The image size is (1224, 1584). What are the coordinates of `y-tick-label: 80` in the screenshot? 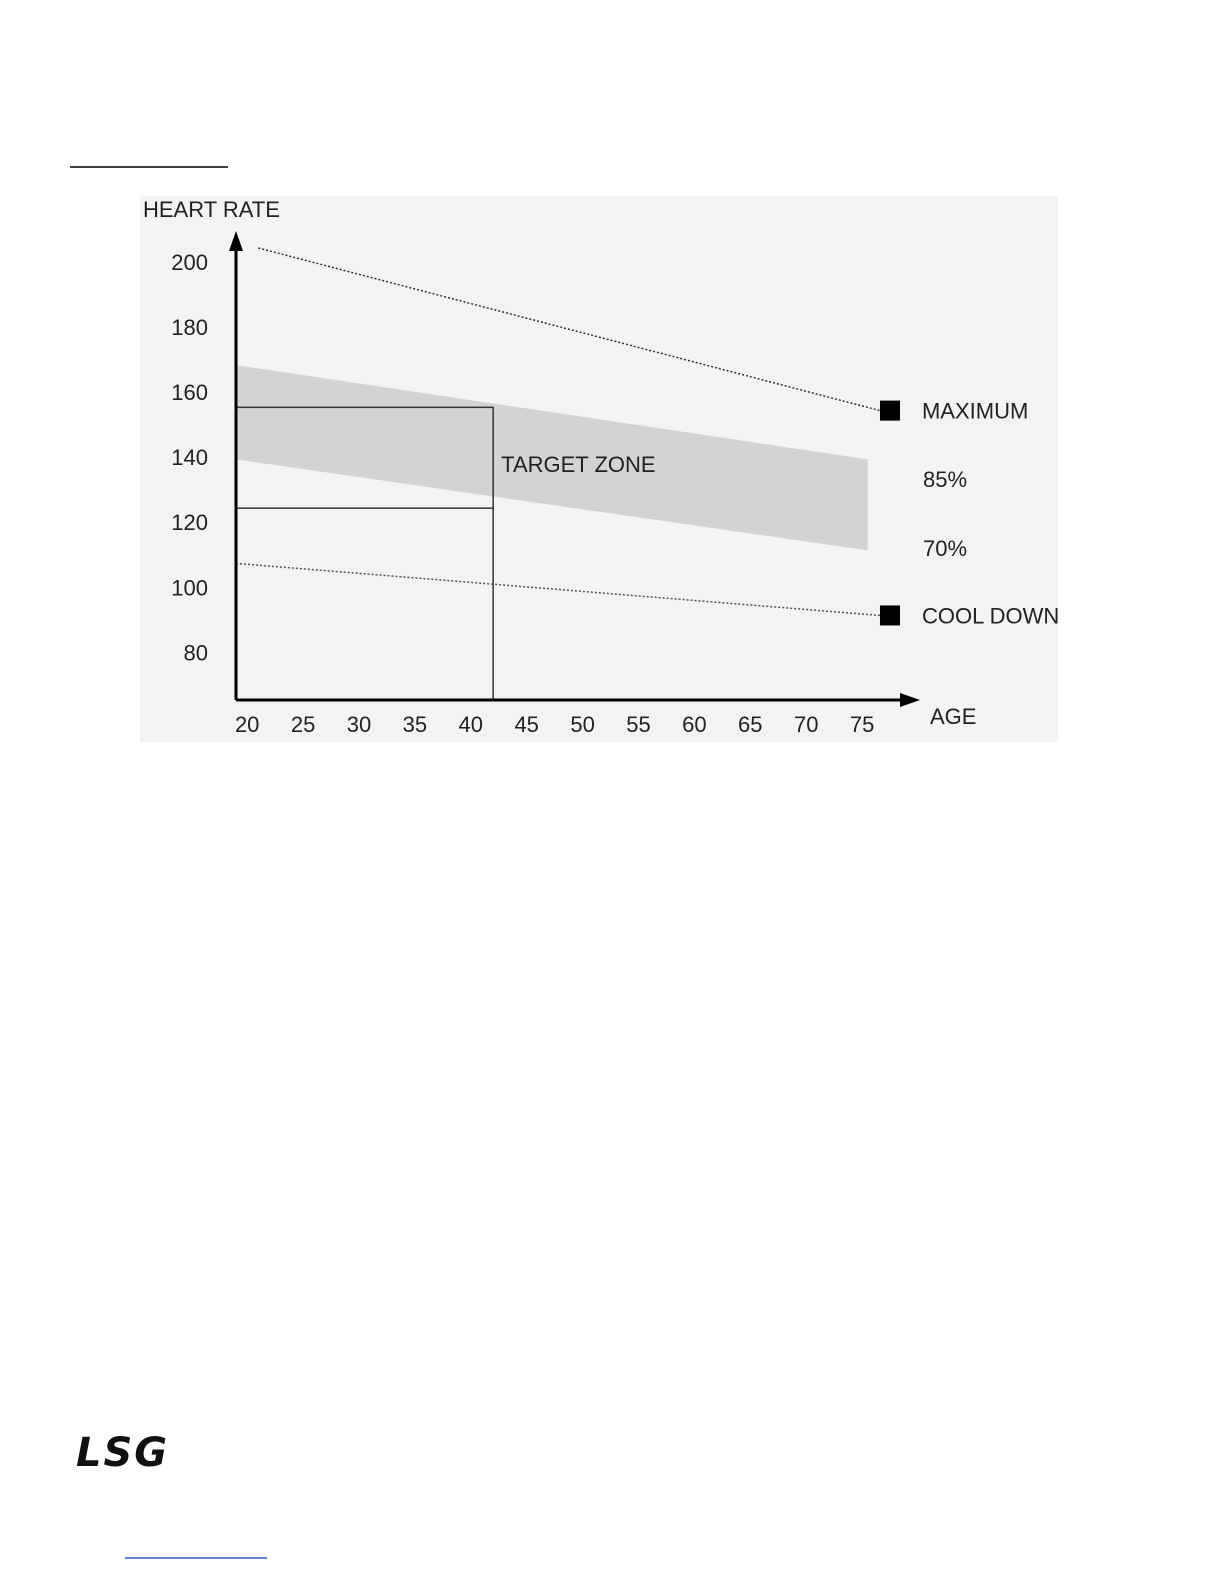 It's located at (196, 652).